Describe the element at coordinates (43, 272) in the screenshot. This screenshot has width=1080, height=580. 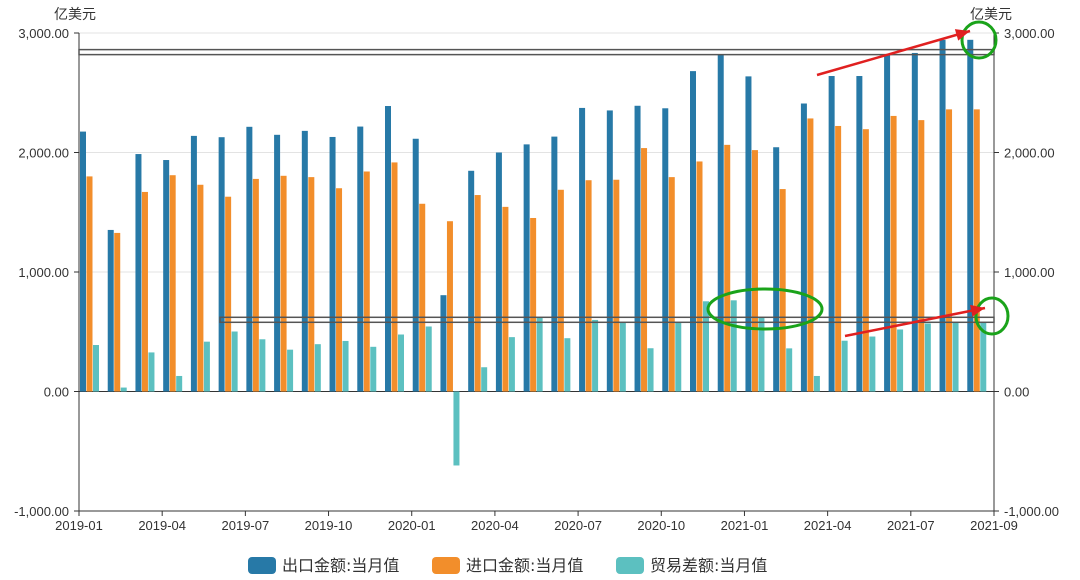
I see `y-tick-label-left: 1,000.00` at that location.